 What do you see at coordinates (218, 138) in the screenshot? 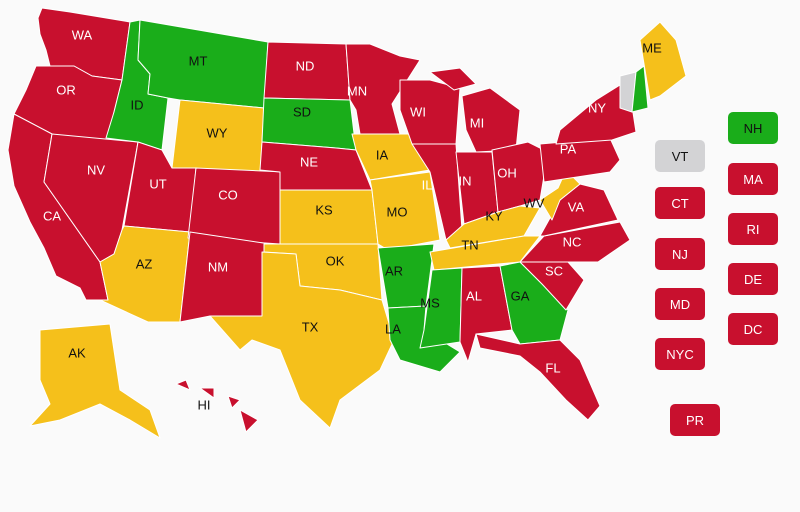
I see `state-wy` at bounding box center [218, 138].